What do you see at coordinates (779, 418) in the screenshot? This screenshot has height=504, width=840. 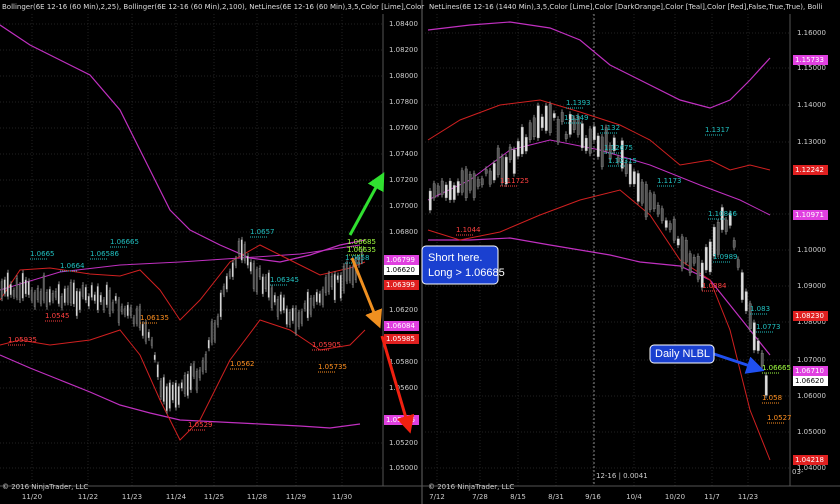 I see `level-label: 1.0527` at bounding box center [779, 418].